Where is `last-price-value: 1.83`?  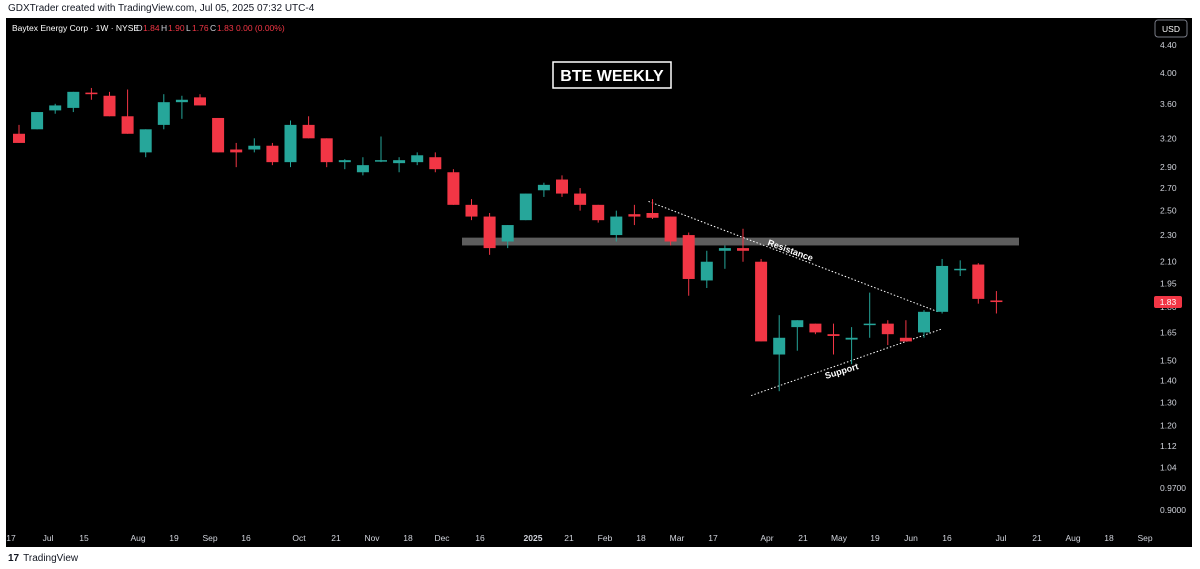 last-price-value: 1.83 is located at coordinates (1168, 302).